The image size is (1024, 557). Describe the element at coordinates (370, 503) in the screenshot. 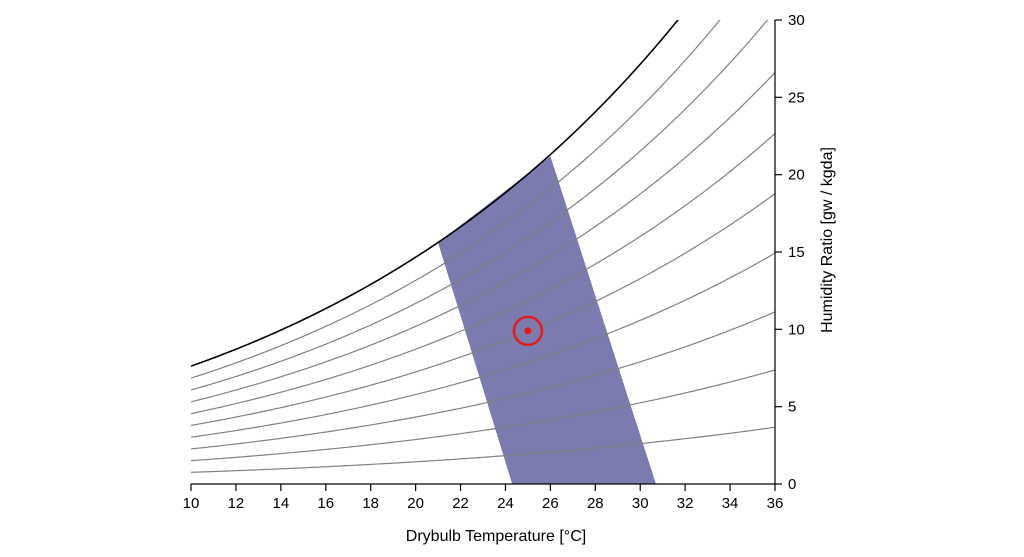

I see `x-tick-label-18: 18` at that location.